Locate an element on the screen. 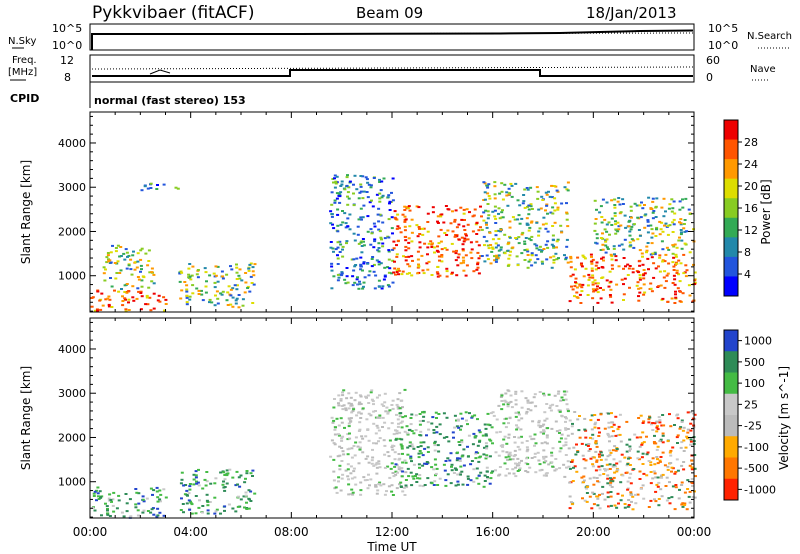 The image size is (800, 554). cpid-label: CPID is located at coordinates (24, 98).